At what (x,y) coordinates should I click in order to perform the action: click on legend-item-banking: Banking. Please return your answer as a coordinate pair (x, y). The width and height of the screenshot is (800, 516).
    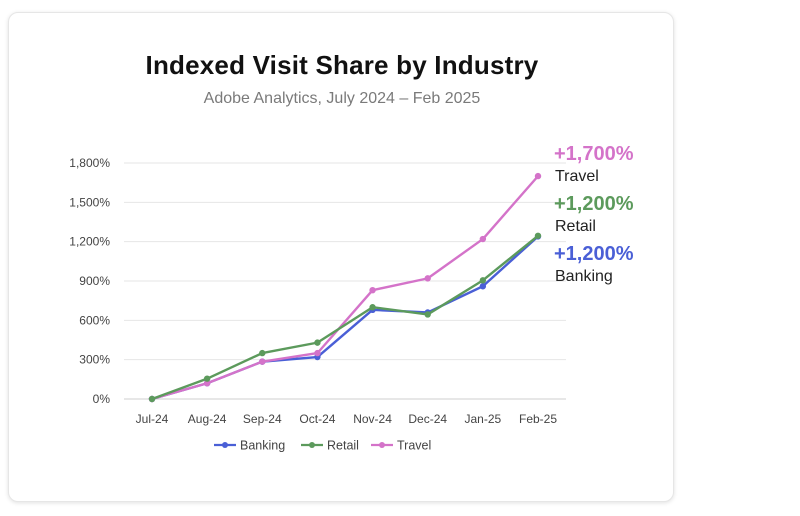
    Looking at the image, I should click on (249, 446).